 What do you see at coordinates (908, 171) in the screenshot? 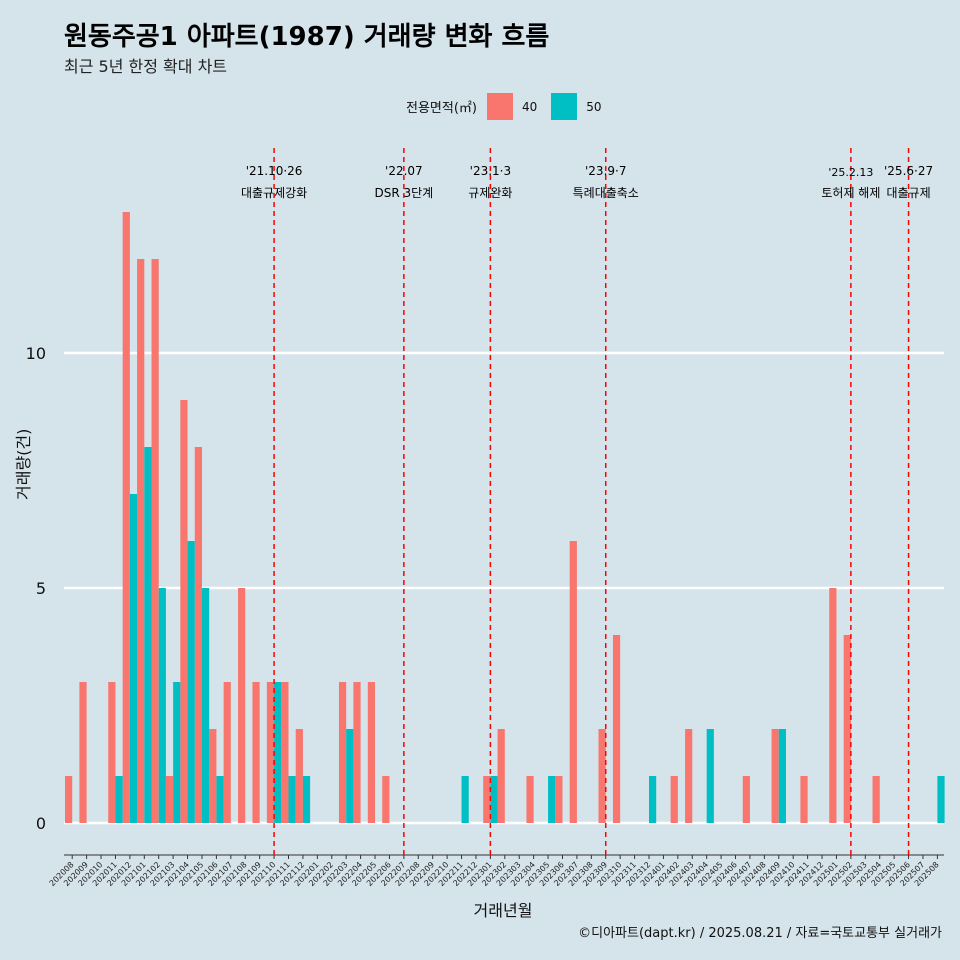
I see `event-date-label-202506: '25.6·27` at bounding box center [908, 171].